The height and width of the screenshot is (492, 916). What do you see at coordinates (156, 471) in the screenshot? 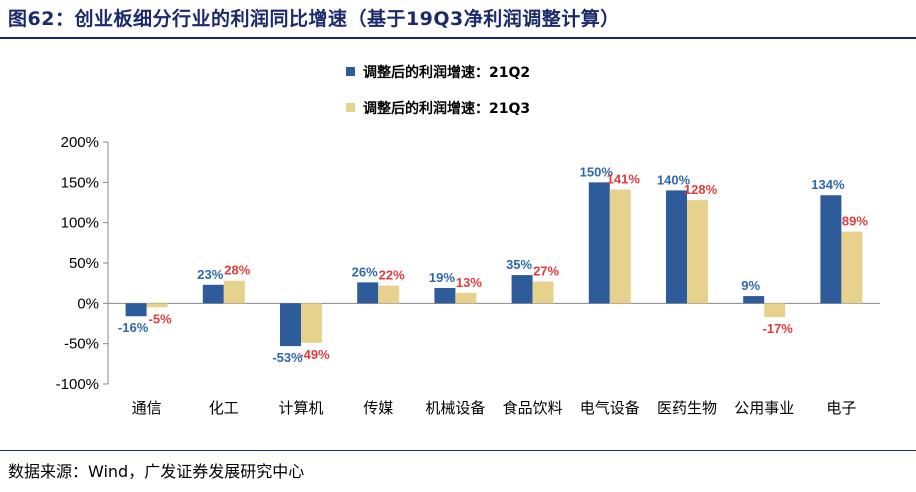
I see `source-note: 数据来源：Wind，广发证券发展研究中心` at bounding box center [156, 471].